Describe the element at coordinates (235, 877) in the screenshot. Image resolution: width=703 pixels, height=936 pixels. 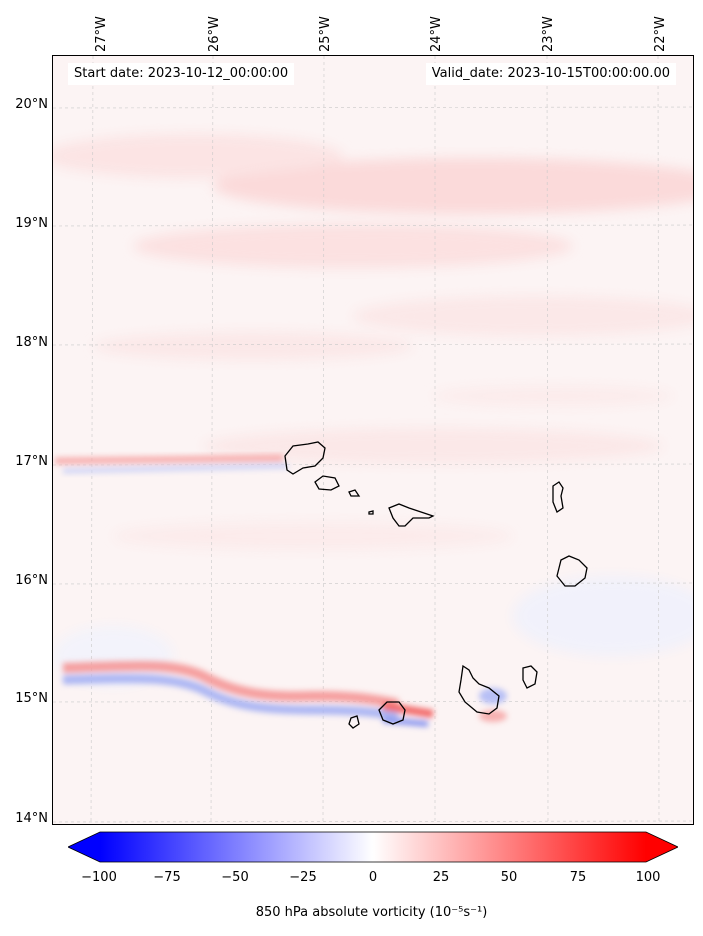
I see `colorbar-tick: −50` at that location.